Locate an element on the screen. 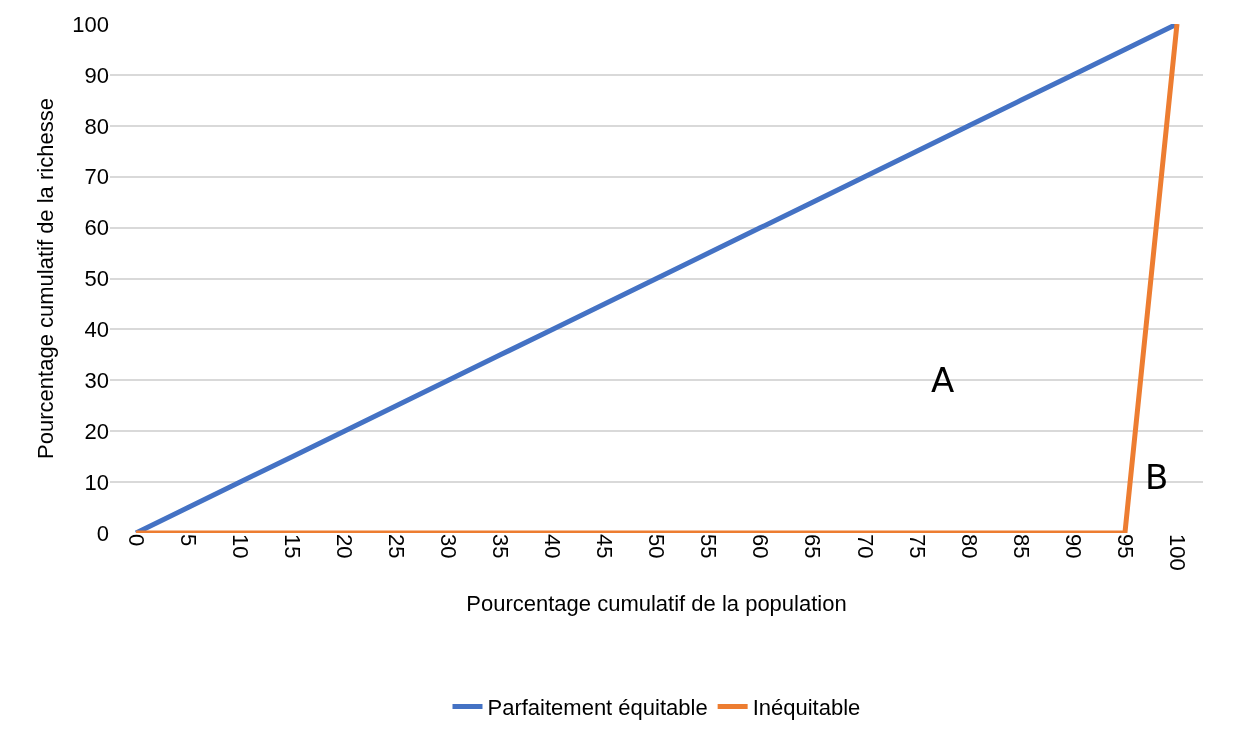 This screenshot has height=740, width=1233. x-tick-label: 5 is located at coordinates (188, 540).